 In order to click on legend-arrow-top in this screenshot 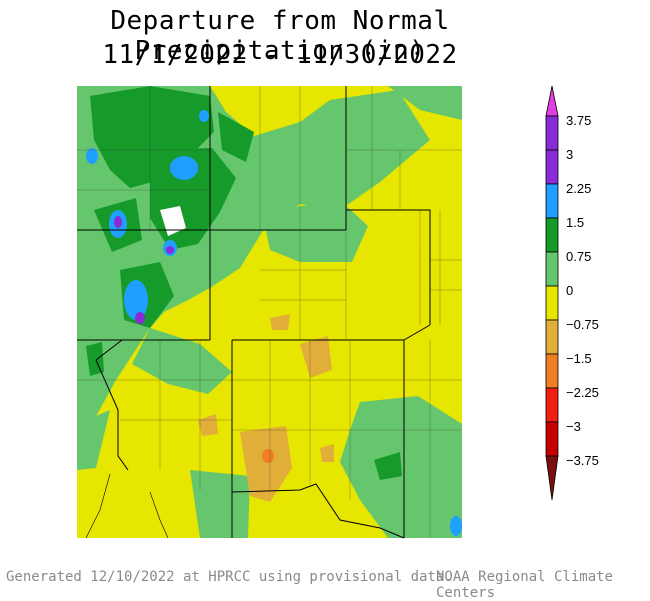, I will do `click(552, 101)`.